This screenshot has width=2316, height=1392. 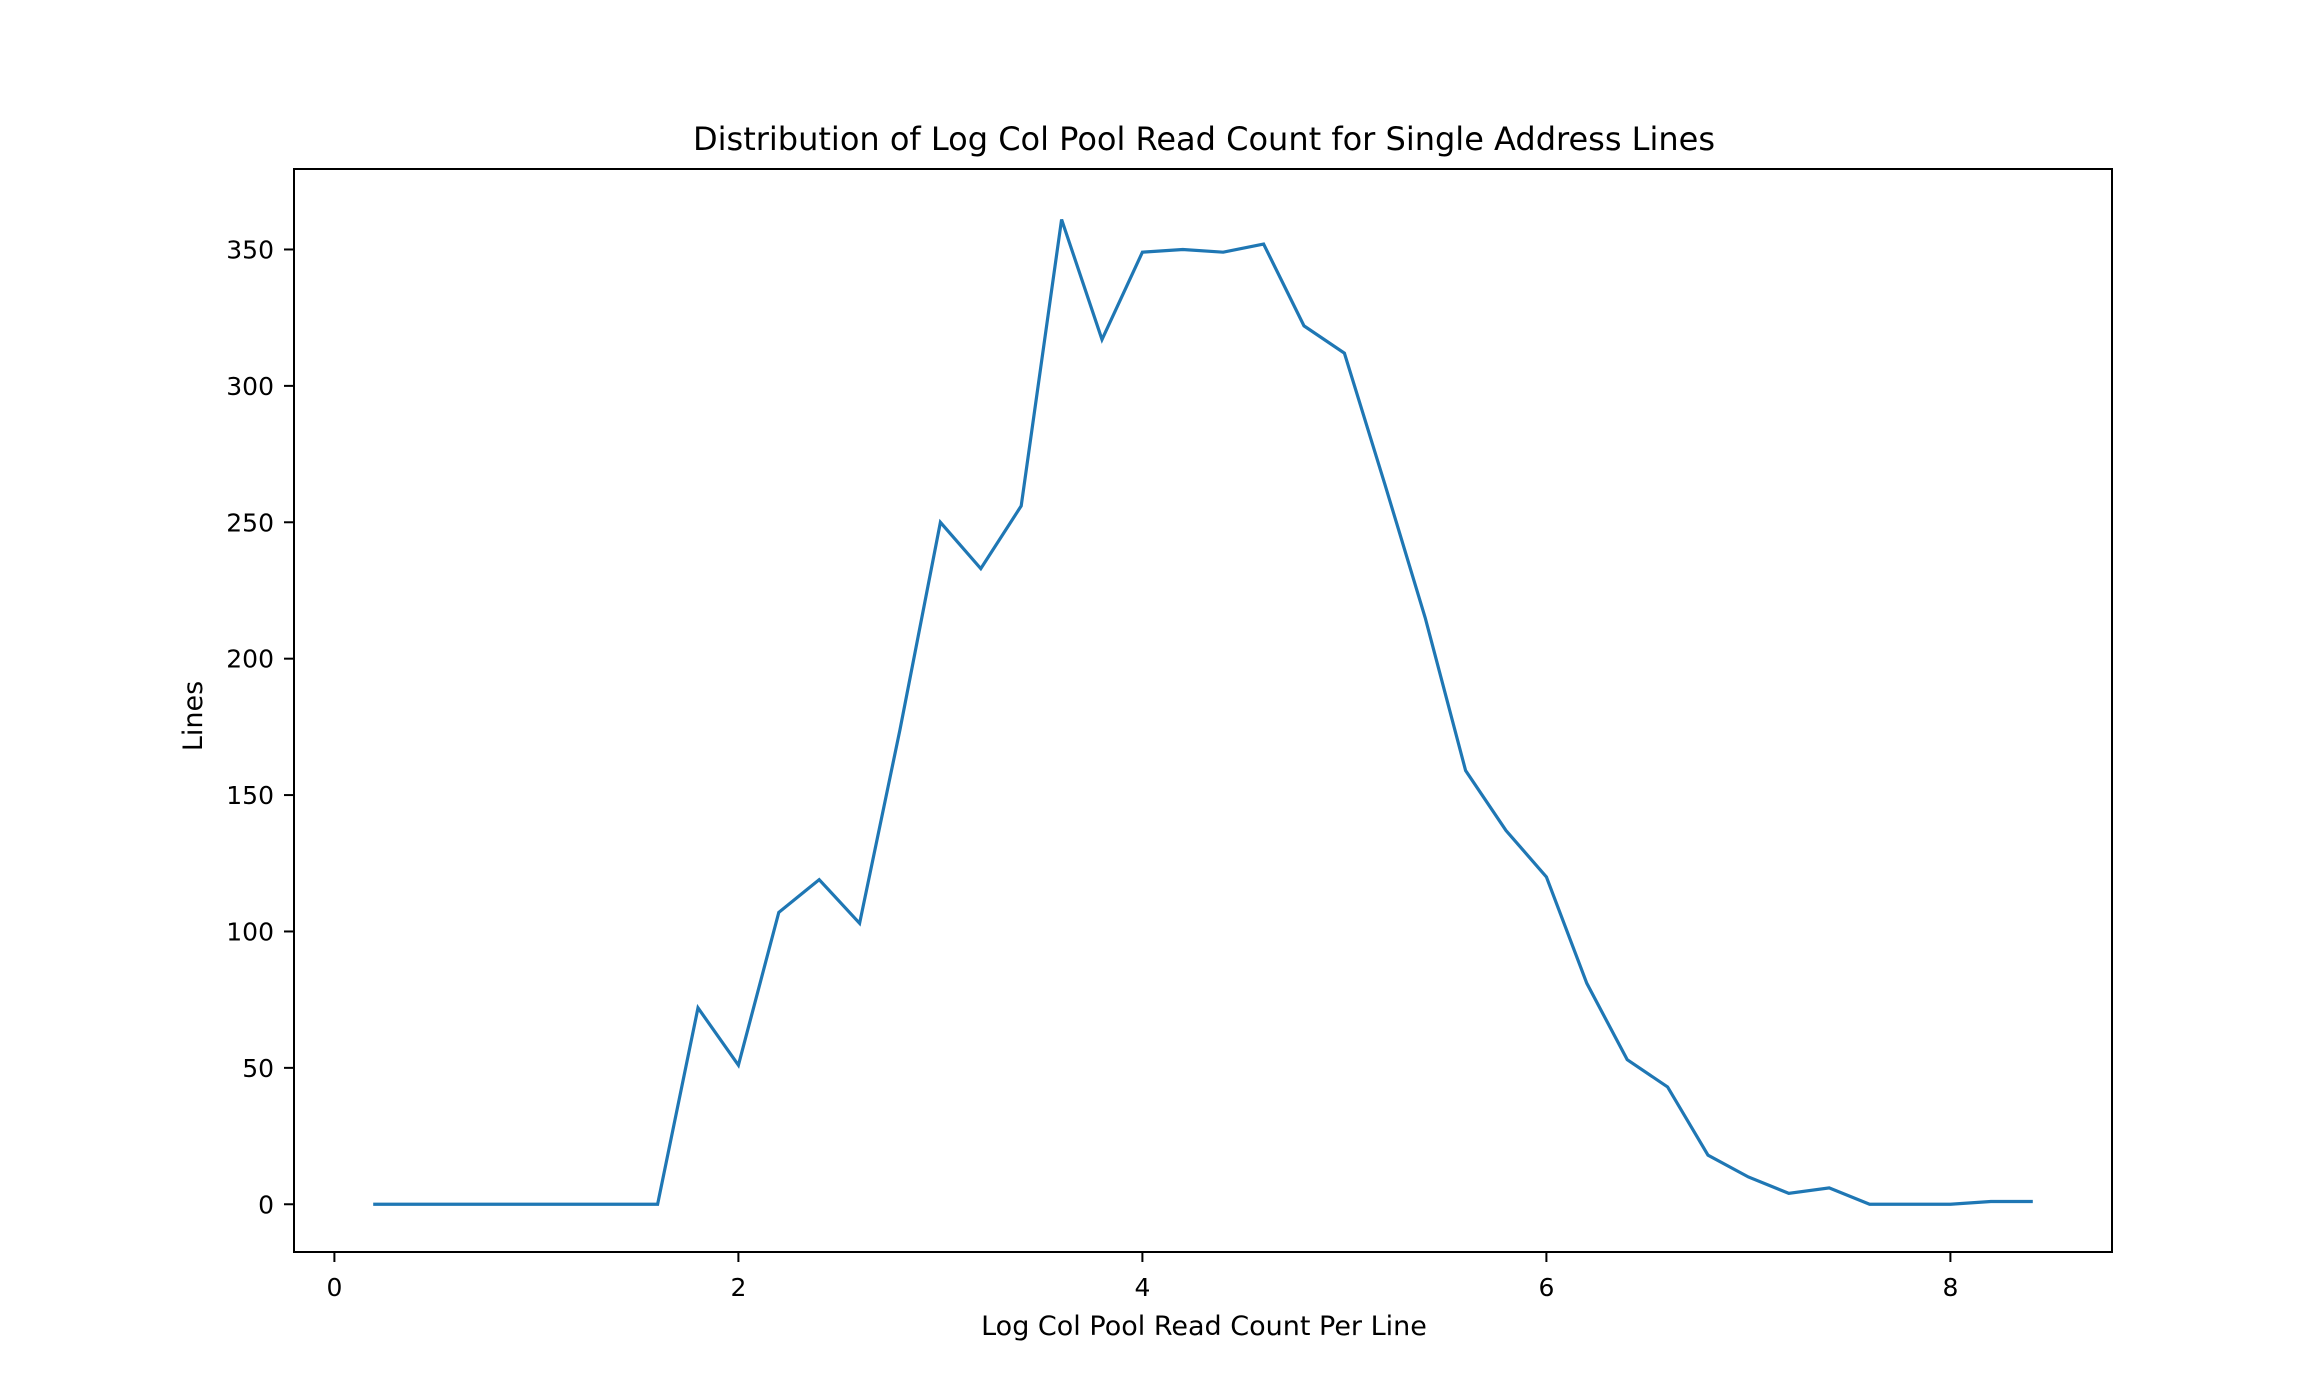 I want to click on x-tick-label: 4, so click(x=1142, y=1287).